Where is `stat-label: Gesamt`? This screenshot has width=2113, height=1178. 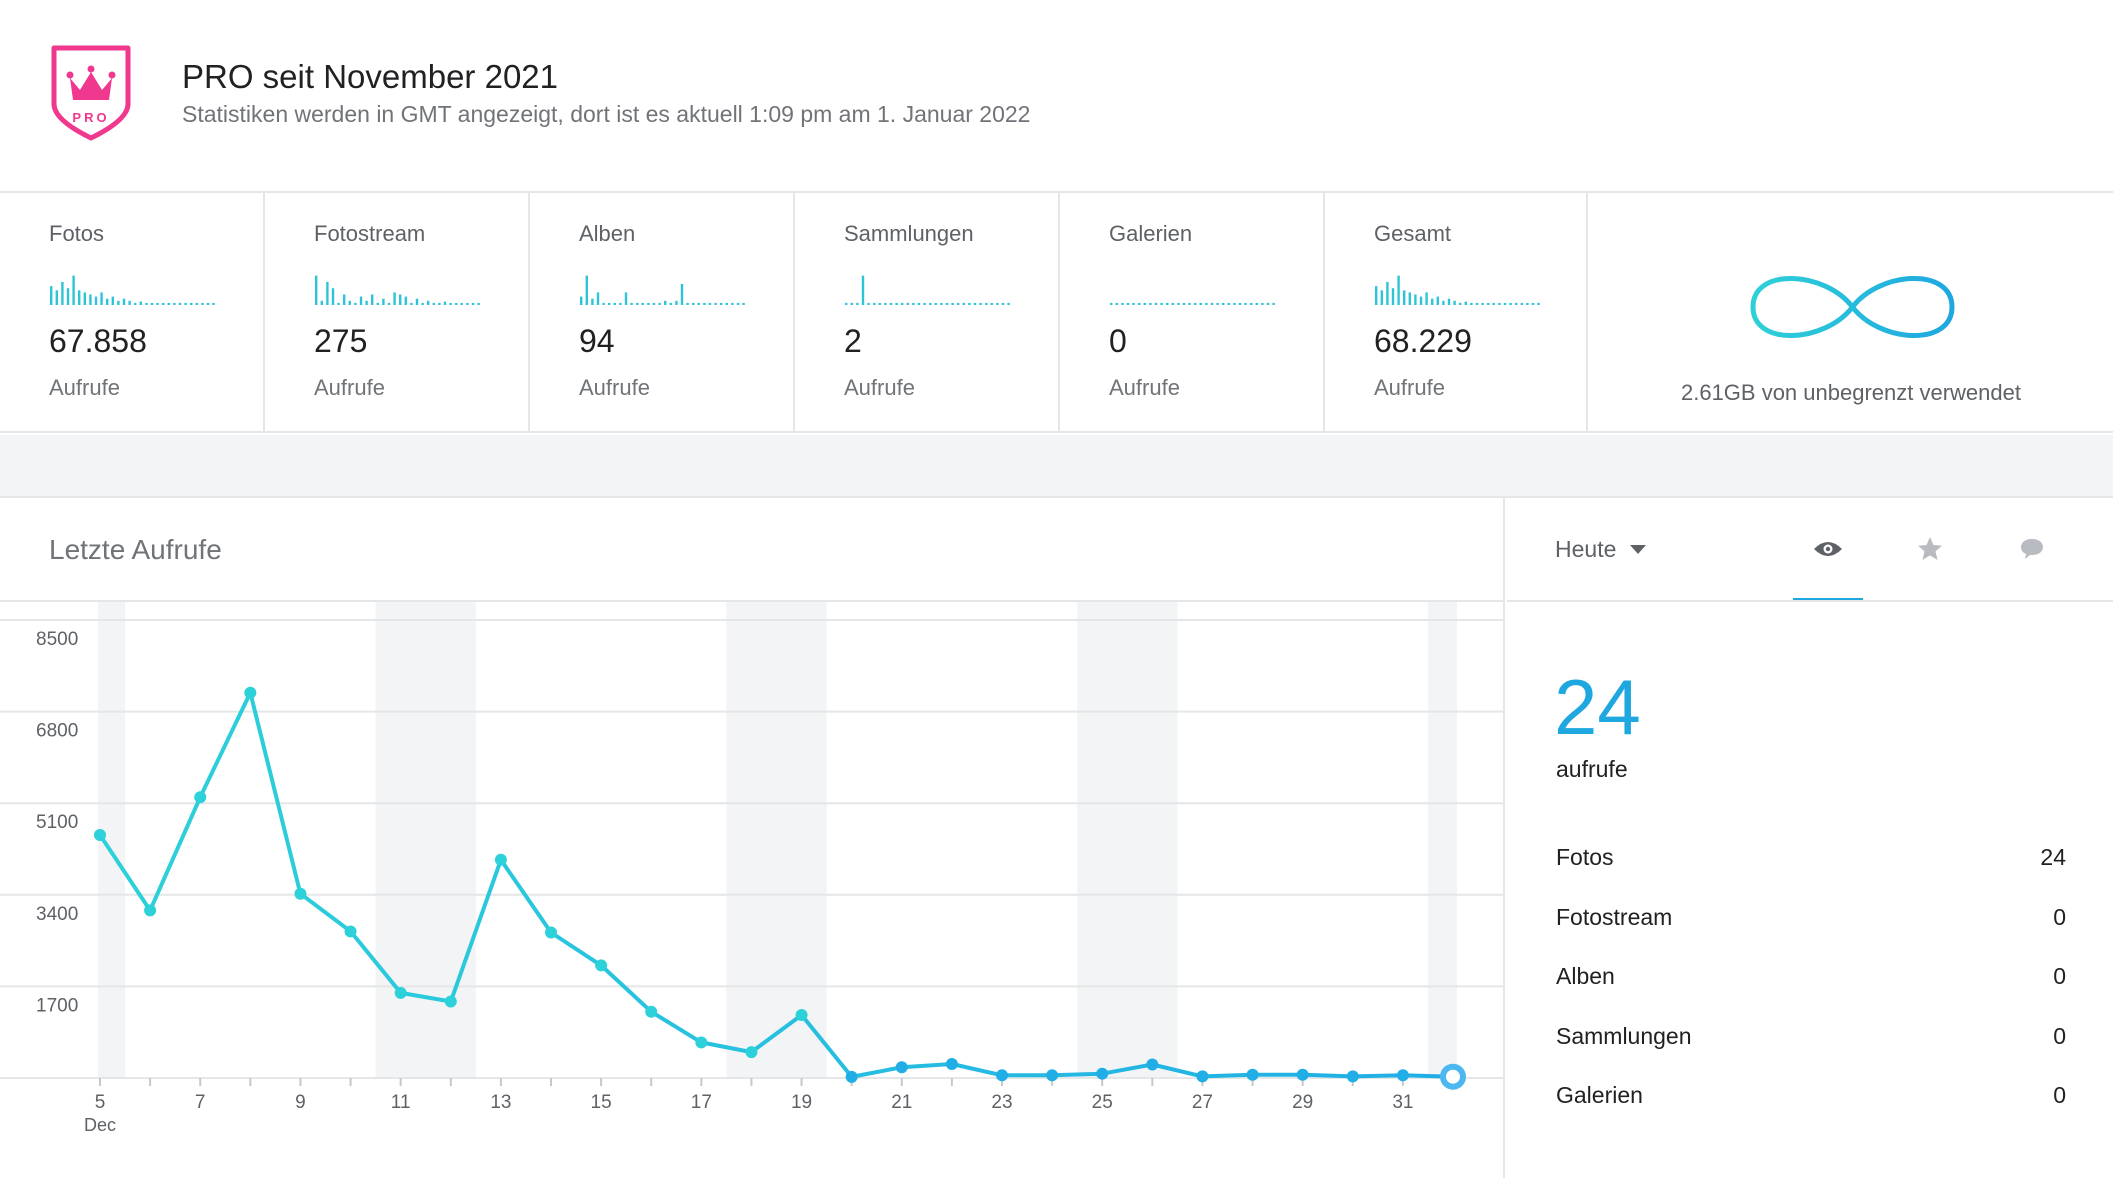
stat-label: Gesamt is located at coordinates (1413, 233).